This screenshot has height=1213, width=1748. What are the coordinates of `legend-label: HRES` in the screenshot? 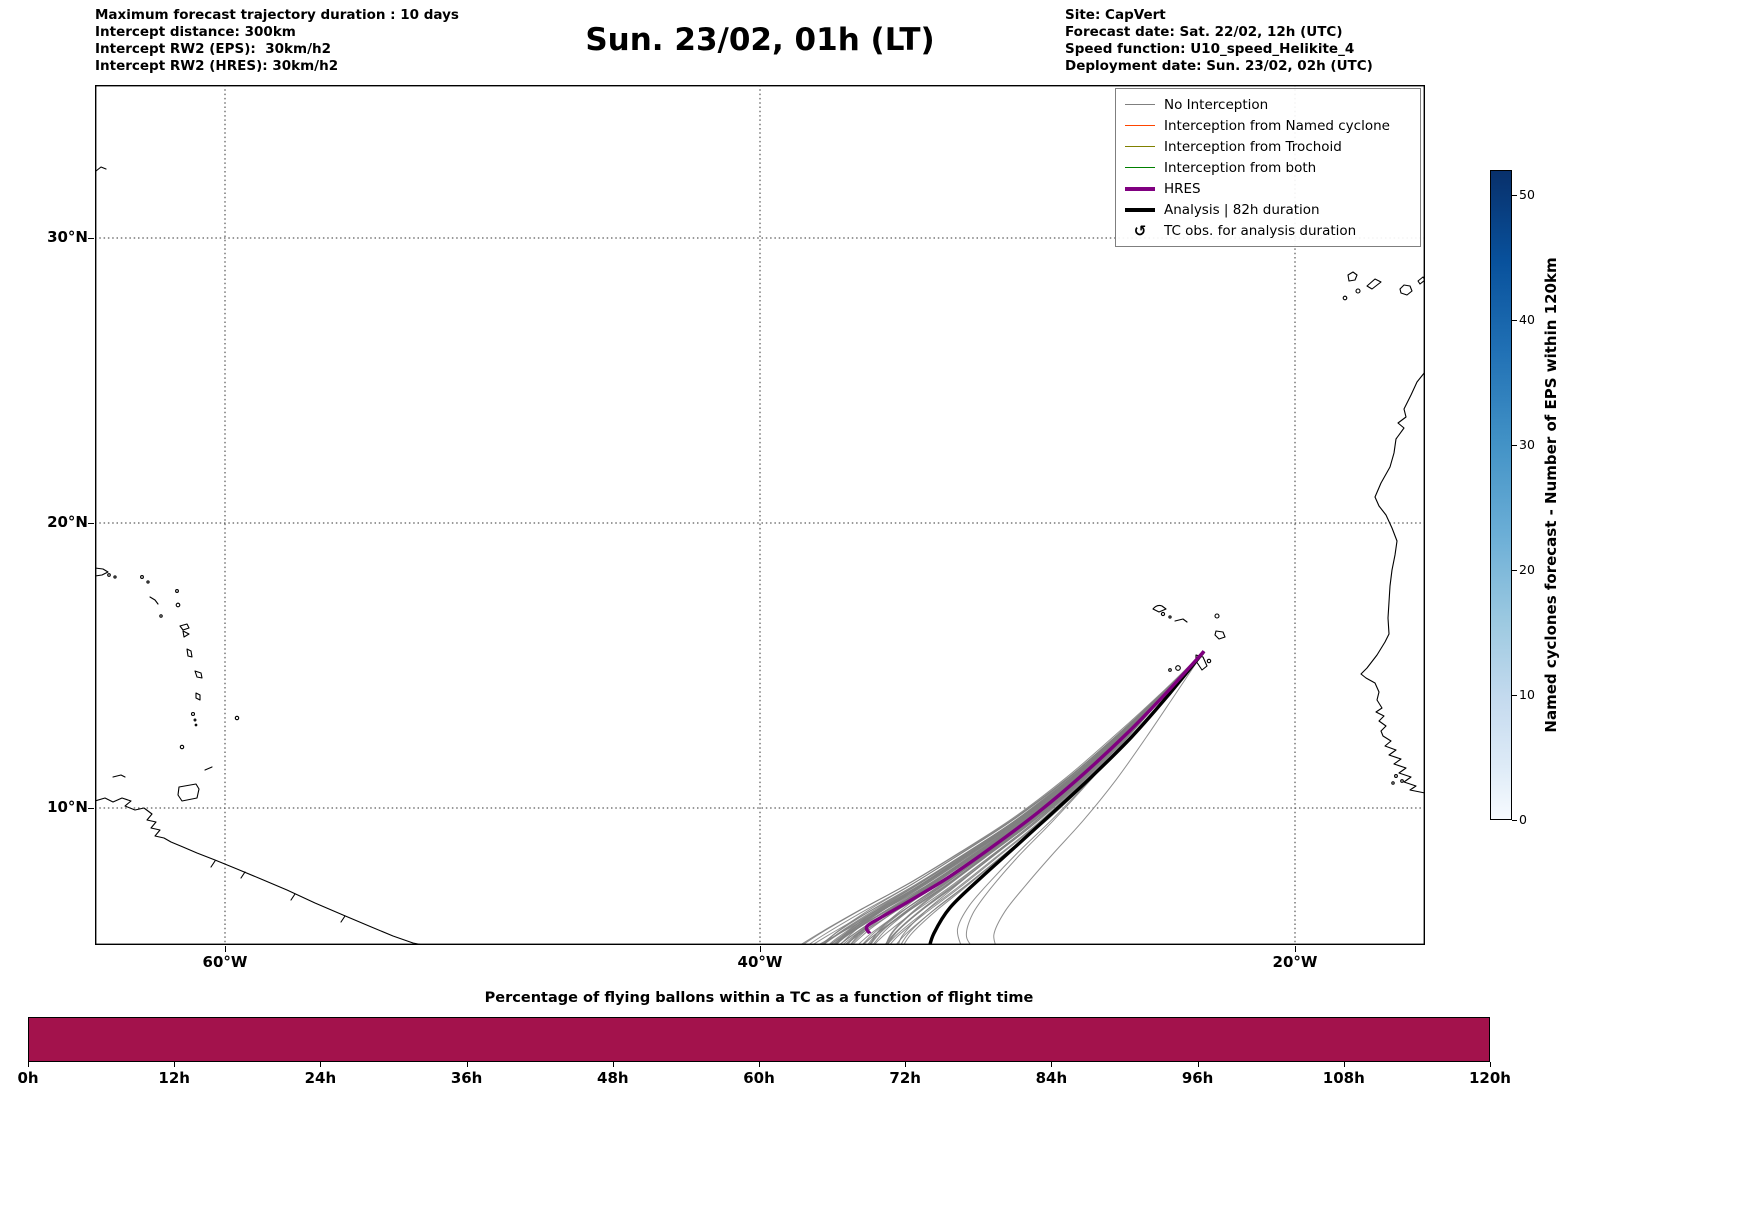 It's located at (1182, 188).